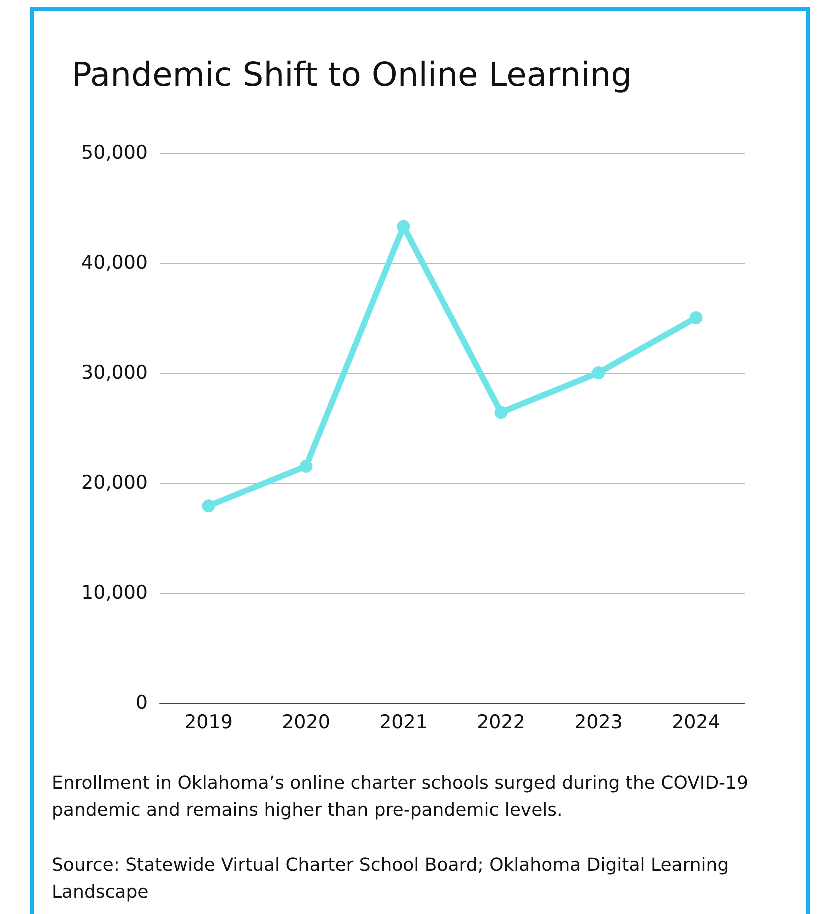  I want to click on y-tick-label: 40,000, so click(115, 263).